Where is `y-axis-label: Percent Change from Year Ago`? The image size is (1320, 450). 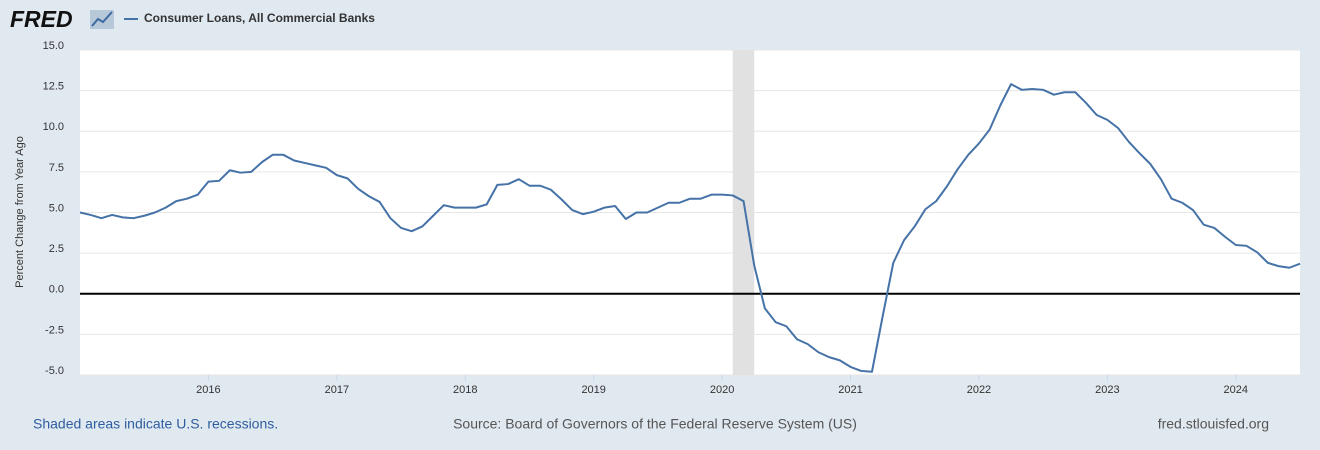
y-axis-label: Percent Change from Year Ago is located at coordinates (20, 212).